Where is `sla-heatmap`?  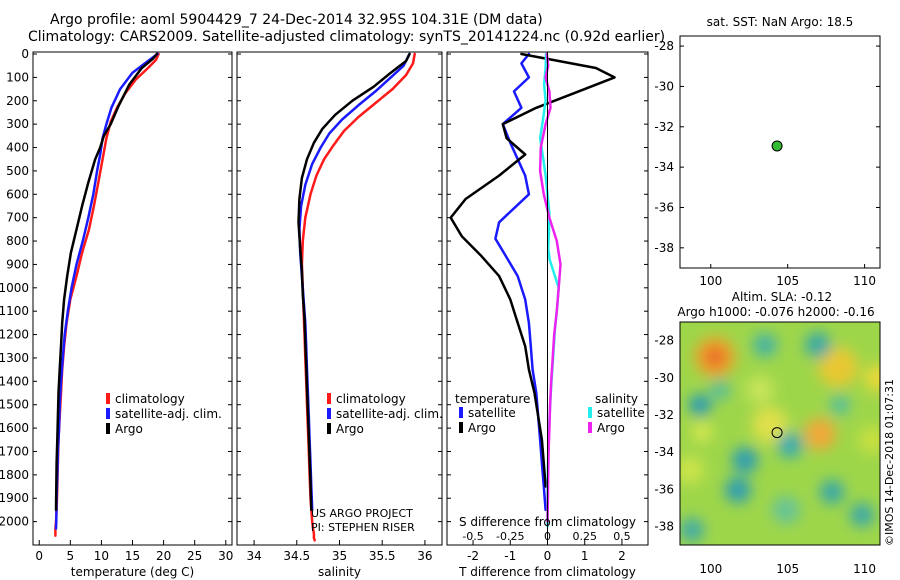 sla-heatmap is located at coordinates (780, 433).